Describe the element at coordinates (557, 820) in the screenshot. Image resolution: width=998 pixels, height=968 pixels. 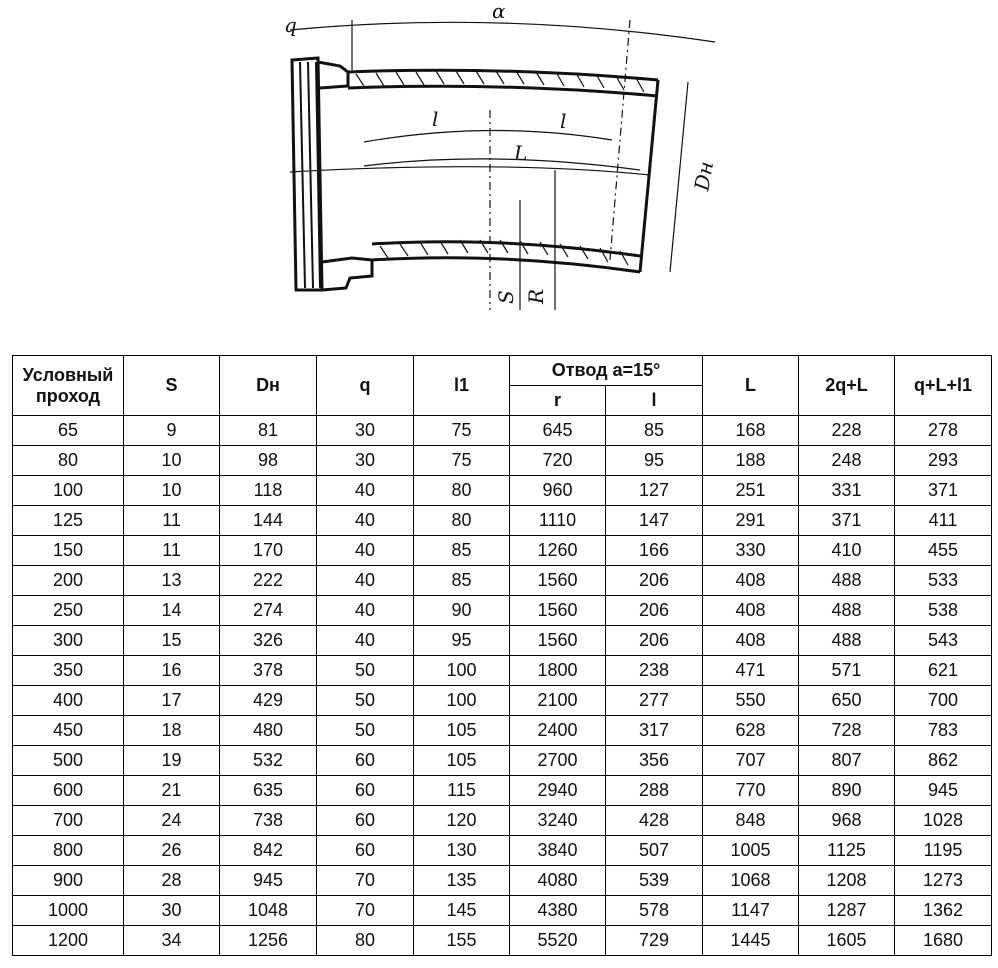
I see `table-cell: 3240` at that location.